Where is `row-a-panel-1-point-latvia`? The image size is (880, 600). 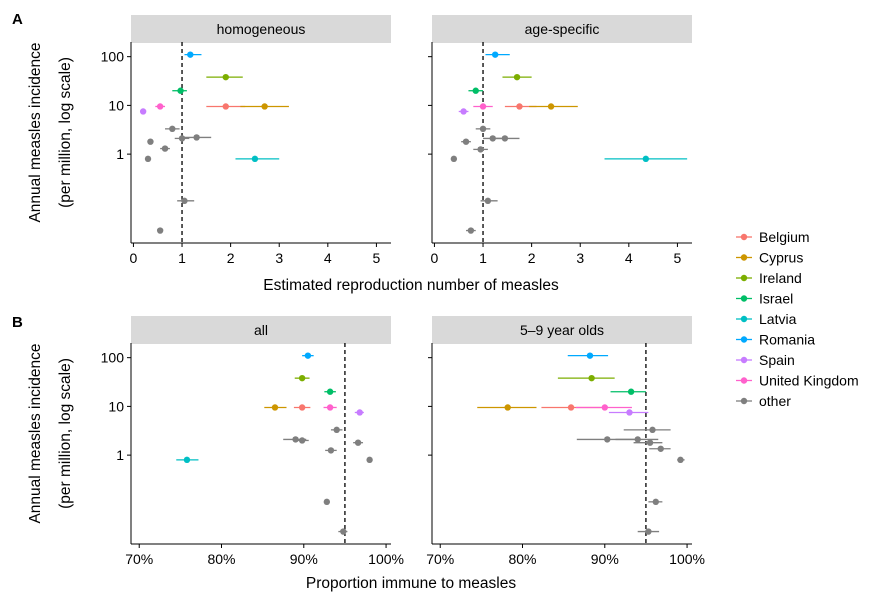
row-a-panel-1-point-latvia is located at coordinates (255, 159).